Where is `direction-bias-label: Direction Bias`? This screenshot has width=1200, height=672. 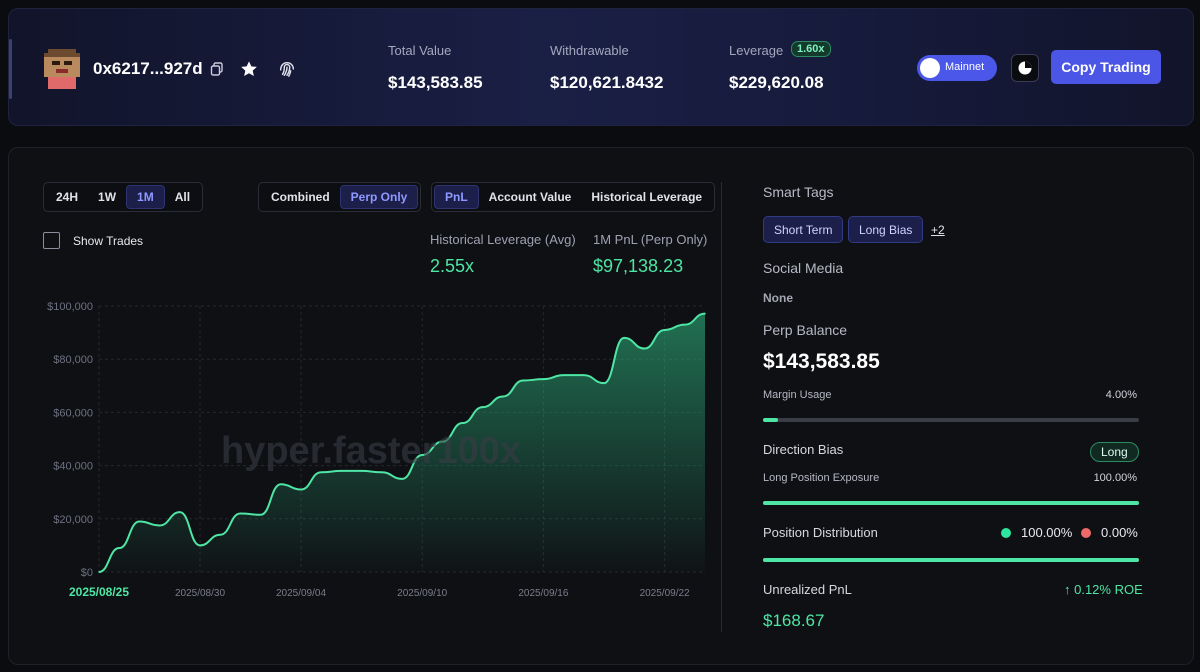 direction-bias-label: Direction Bias is located at coordinates (803, 449).